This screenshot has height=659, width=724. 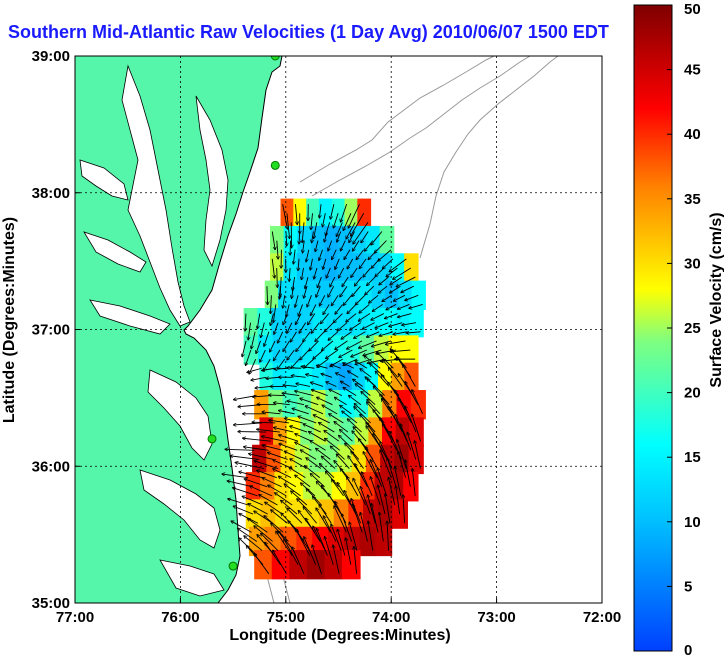 I want to click on y-axis-ticks: 35:00 36:00 37:00 38:00 39:00, so click(x=56, y=330).